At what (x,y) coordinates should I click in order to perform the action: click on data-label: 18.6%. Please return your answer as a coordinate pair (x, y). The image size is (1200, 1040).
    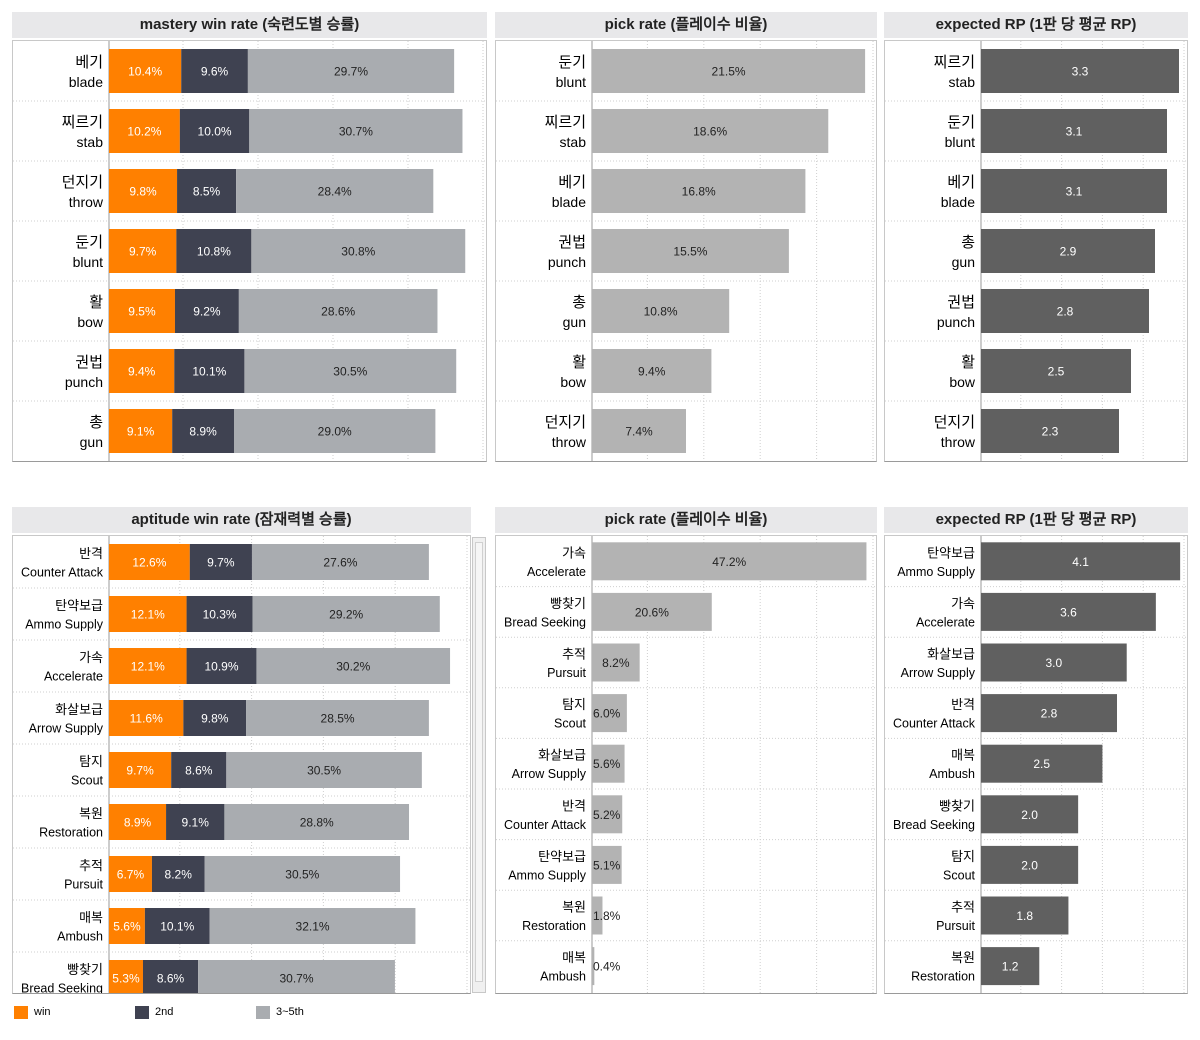
    Looking at the image, I should click on (710, 132).